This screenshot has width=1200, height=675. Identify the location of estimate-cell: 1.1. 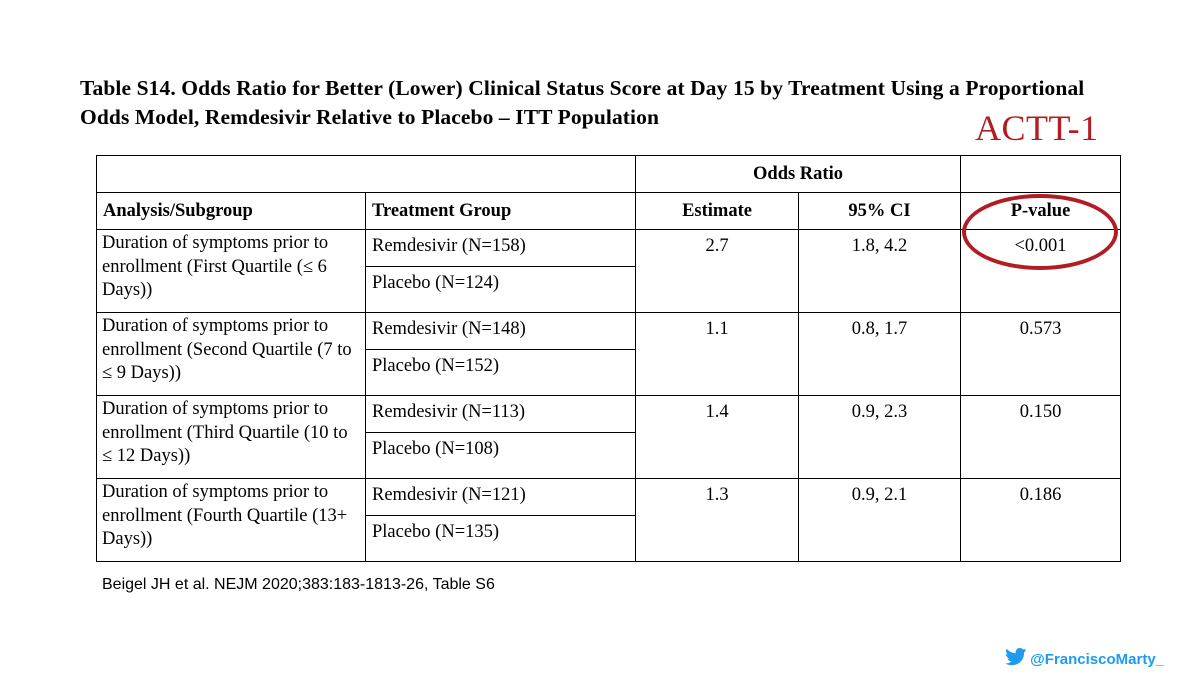
(717, 354).